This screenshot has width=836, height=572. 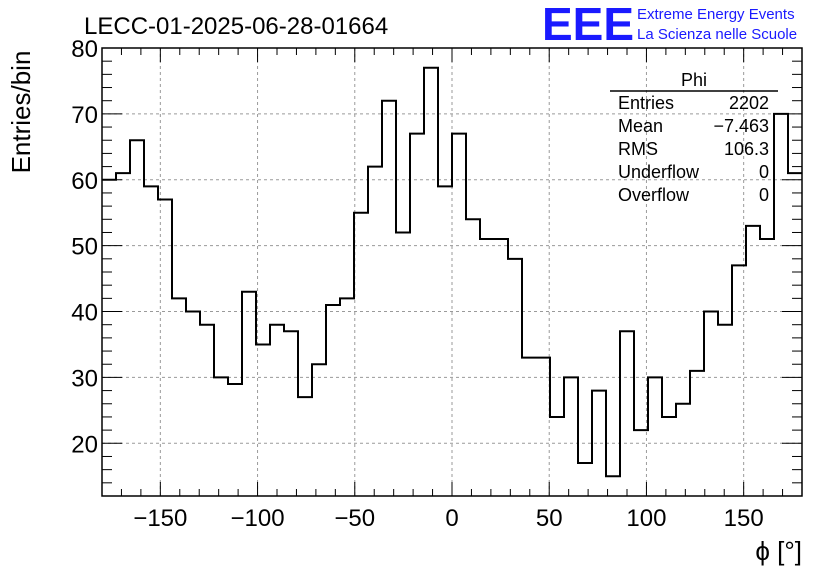 What do you see at coordinates (160, 518) in the screenshot?
I see `x-tick-label: −150` at bounding box center [160, 518].